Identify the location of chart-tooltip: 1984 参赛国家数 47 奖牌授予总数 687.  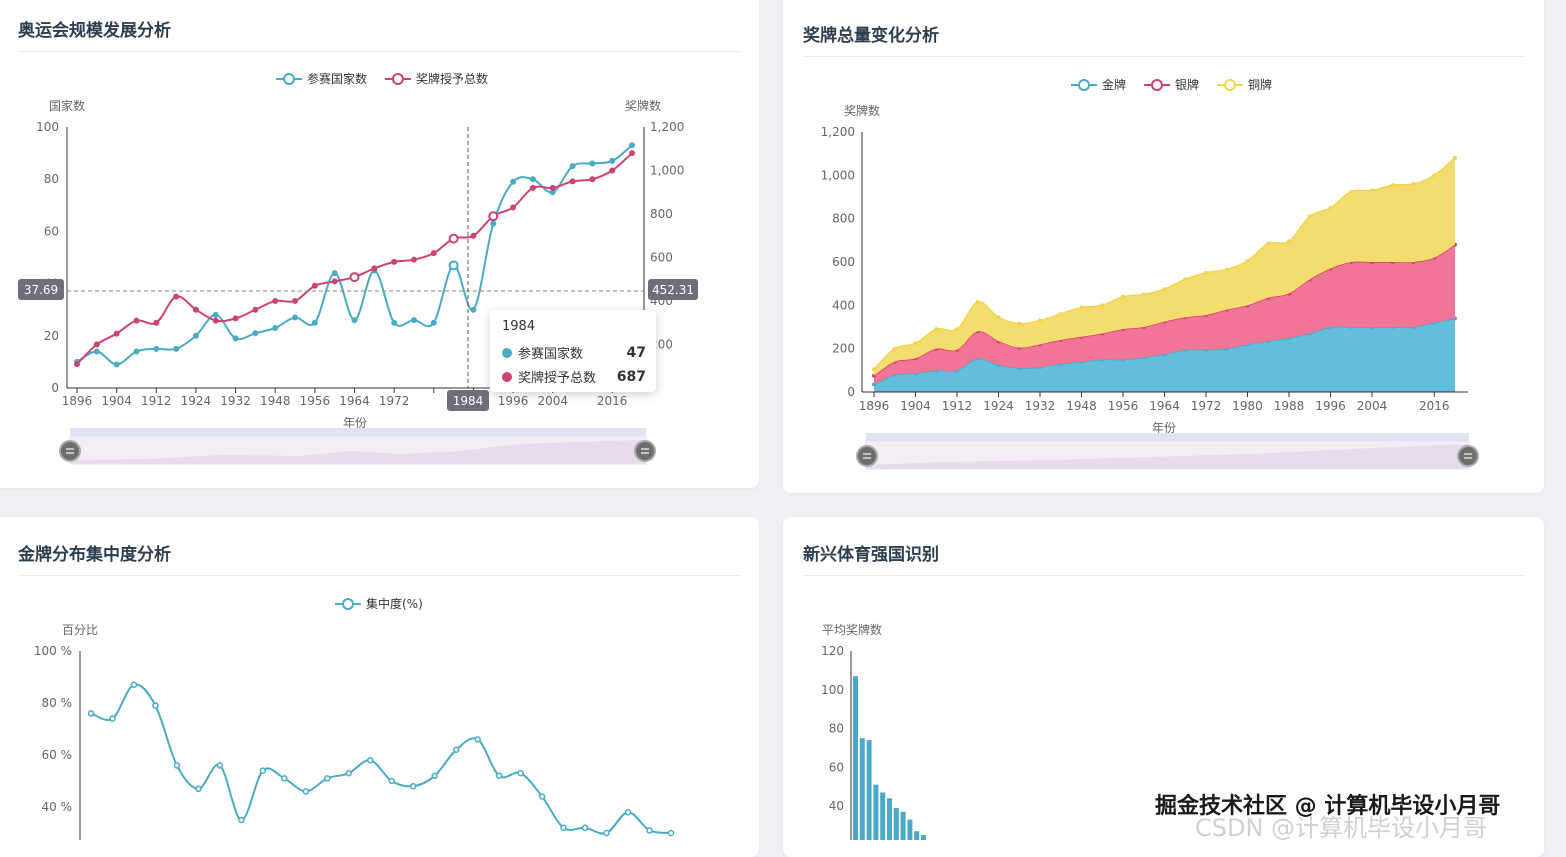
(573, 351).